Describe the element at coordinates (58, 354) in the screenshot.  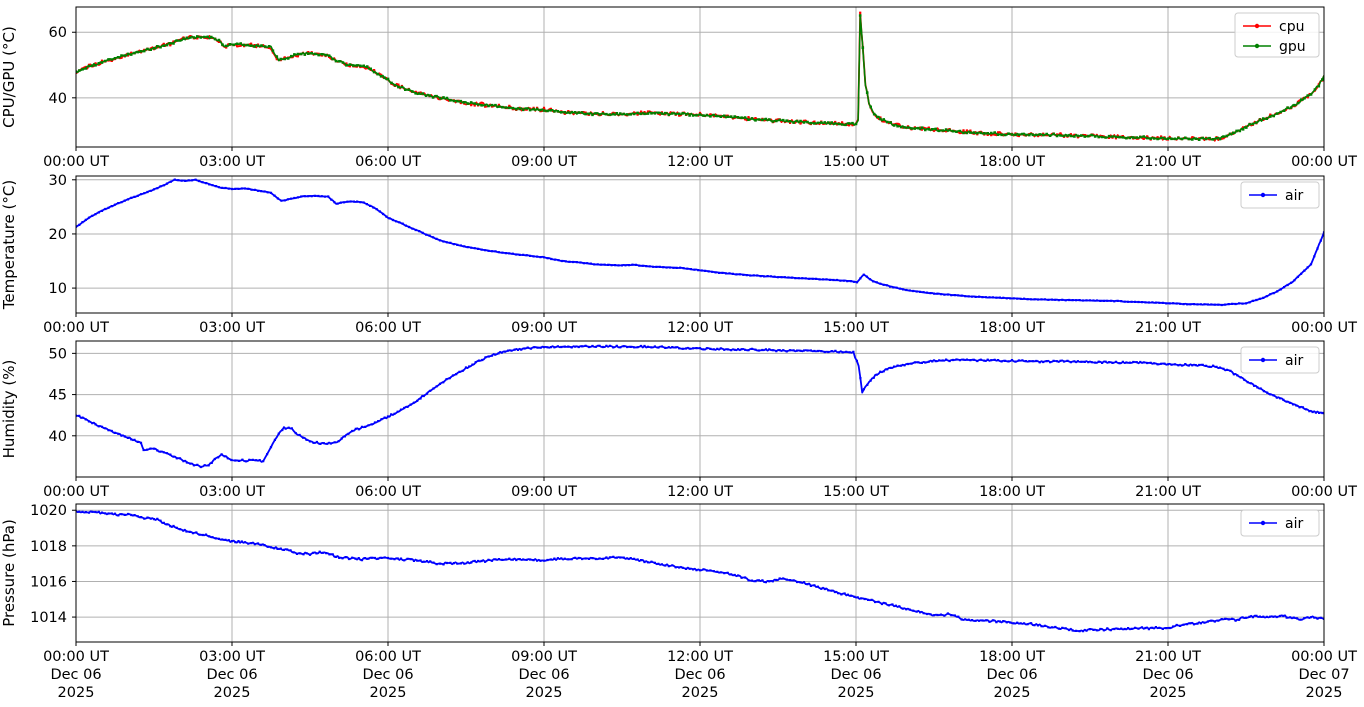
I see `y-tick-label: 50` at that location.